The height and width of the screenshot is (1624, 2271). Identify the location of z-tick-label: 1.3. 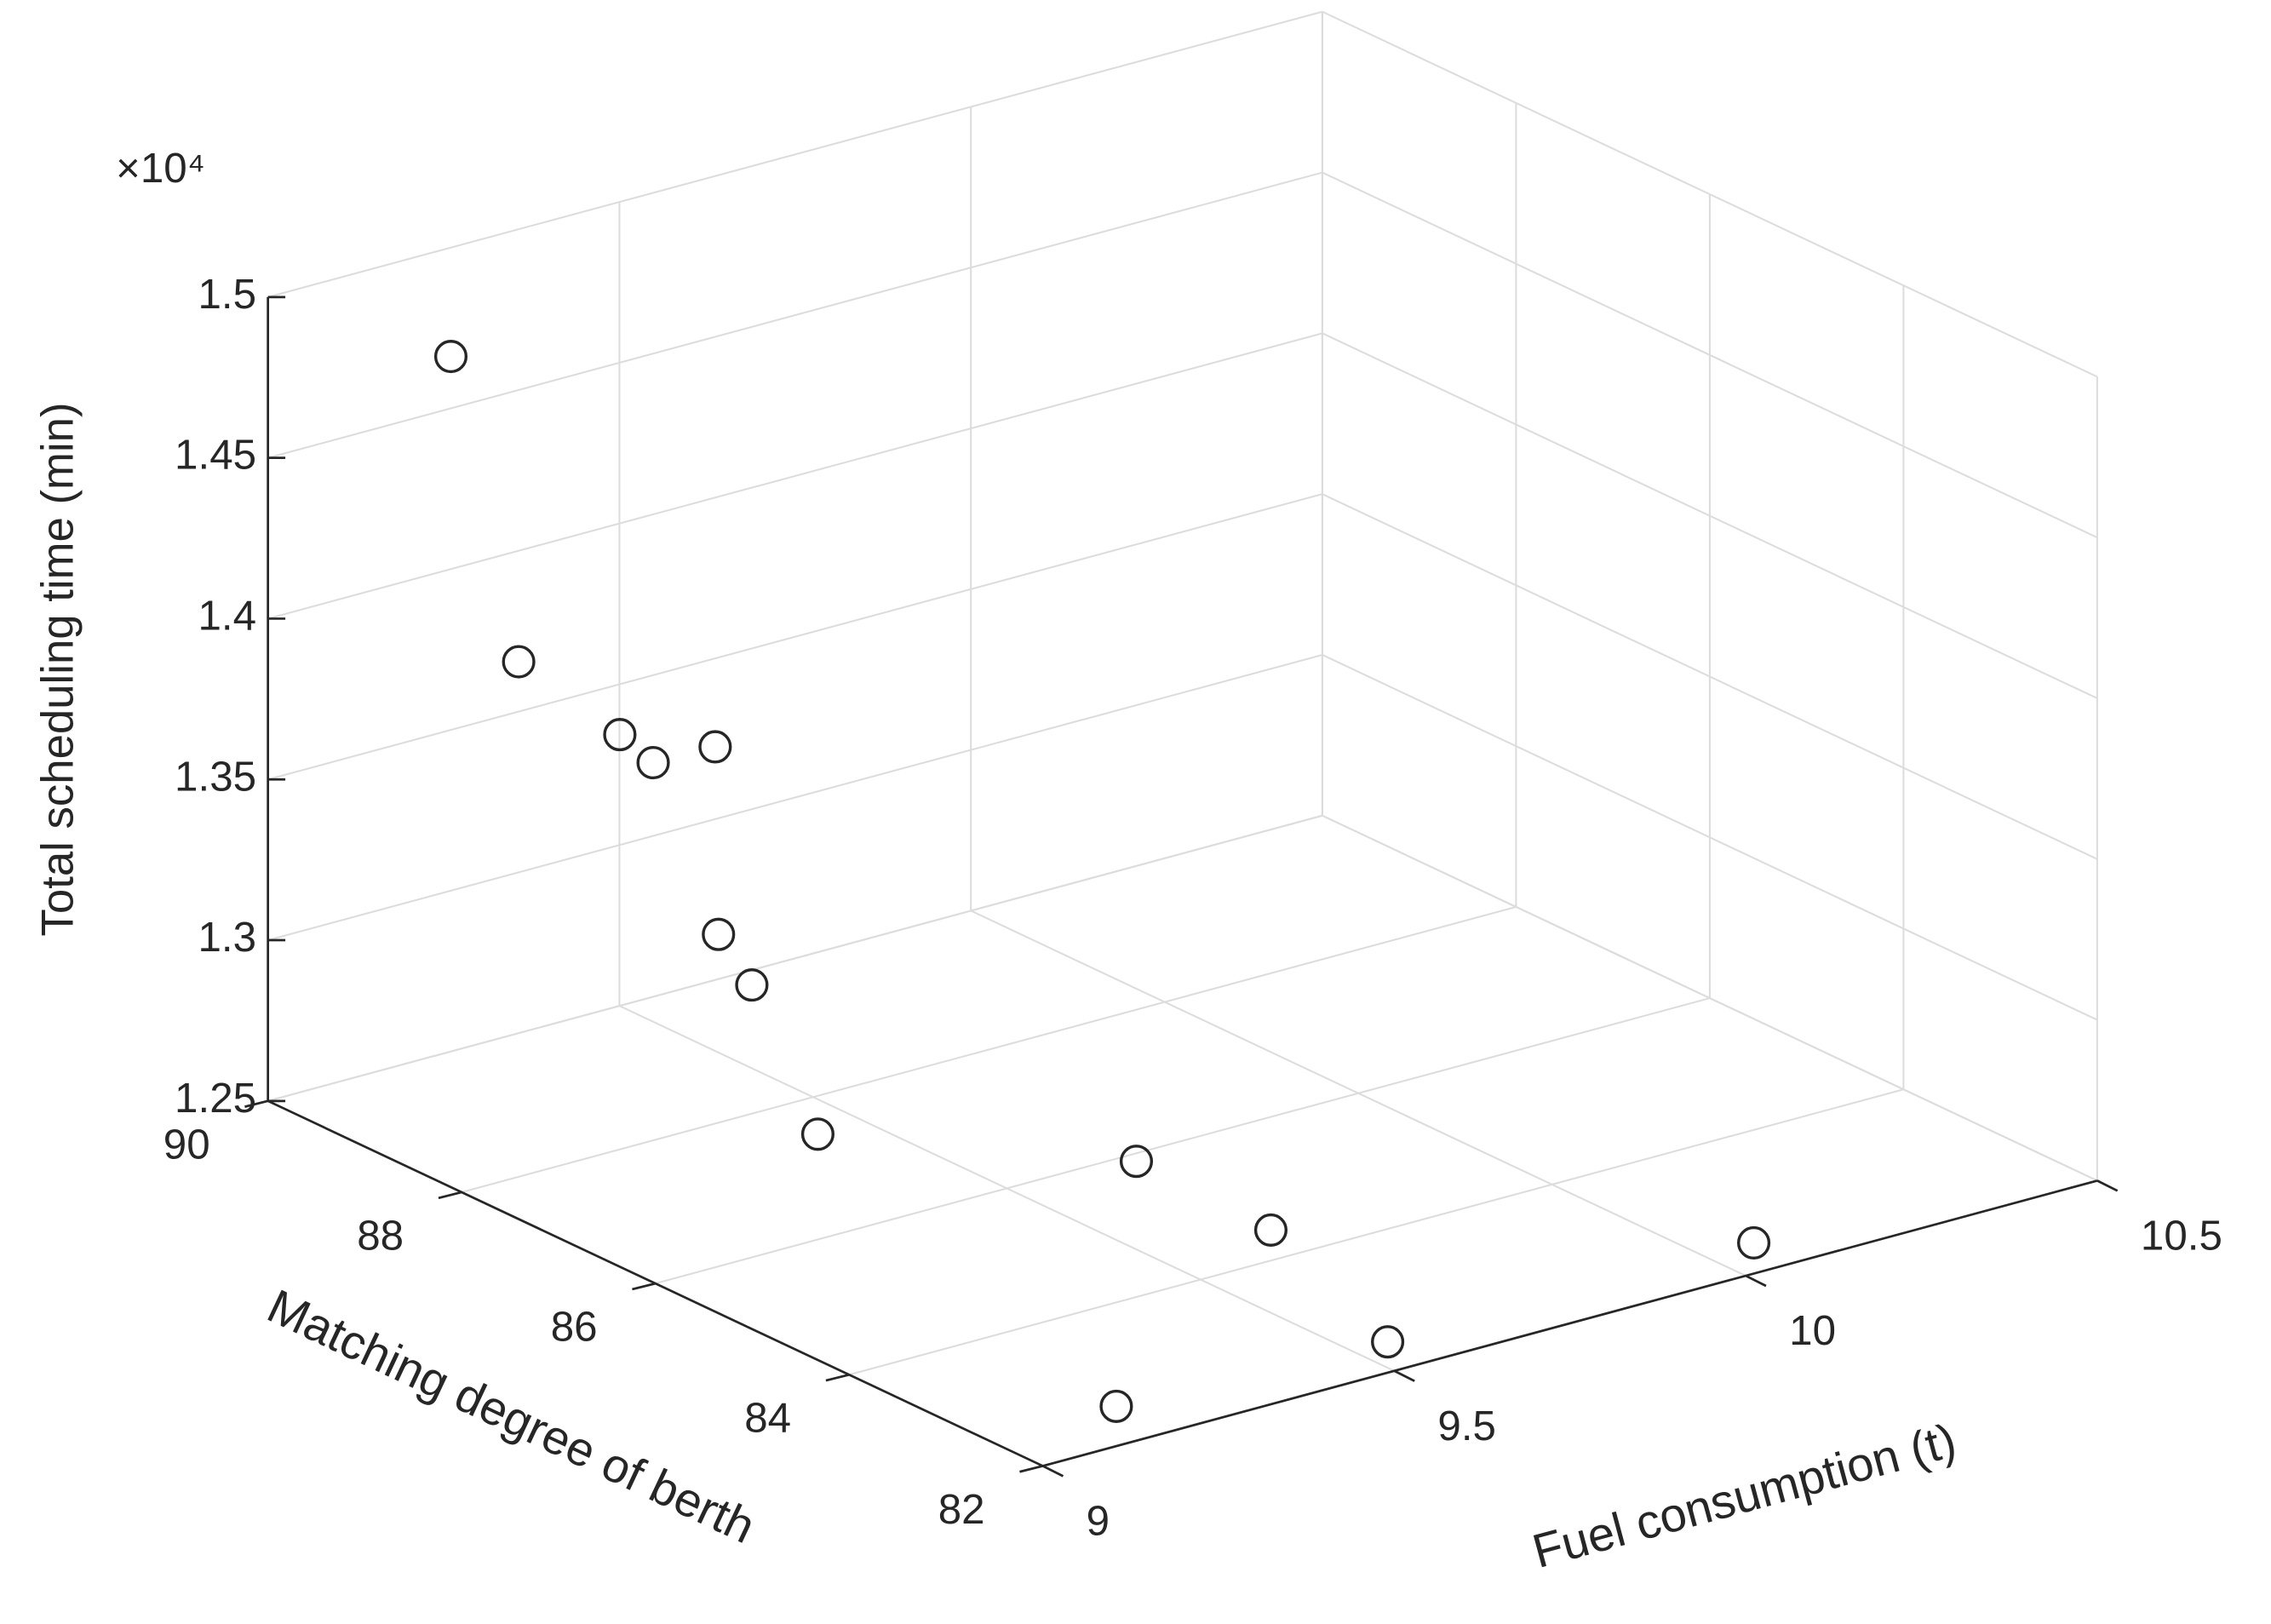
(227, 937).